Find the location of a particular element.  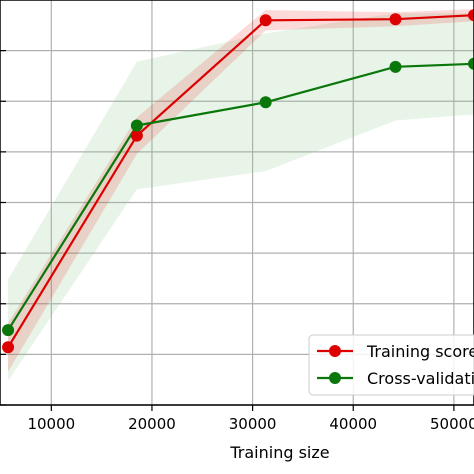

x-tick-label: 50000 is located at coordinates (452, 424).